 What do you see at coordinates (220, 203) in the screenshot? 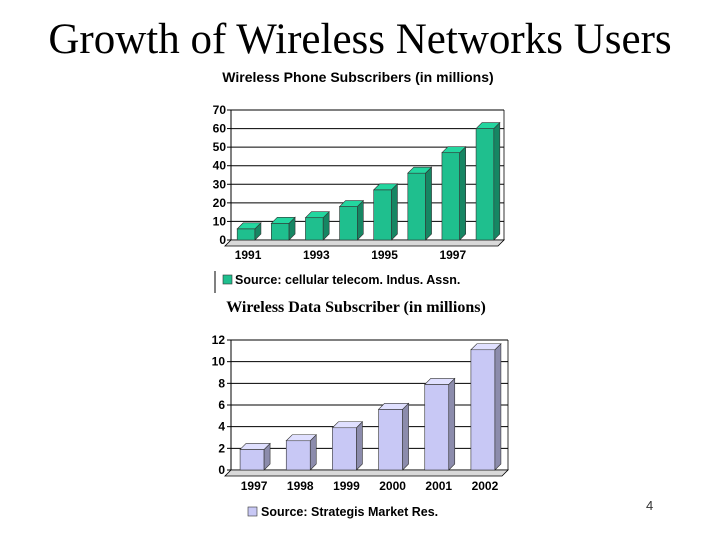
I see `y-tick-label: 20` at bounding box center [220, 203].